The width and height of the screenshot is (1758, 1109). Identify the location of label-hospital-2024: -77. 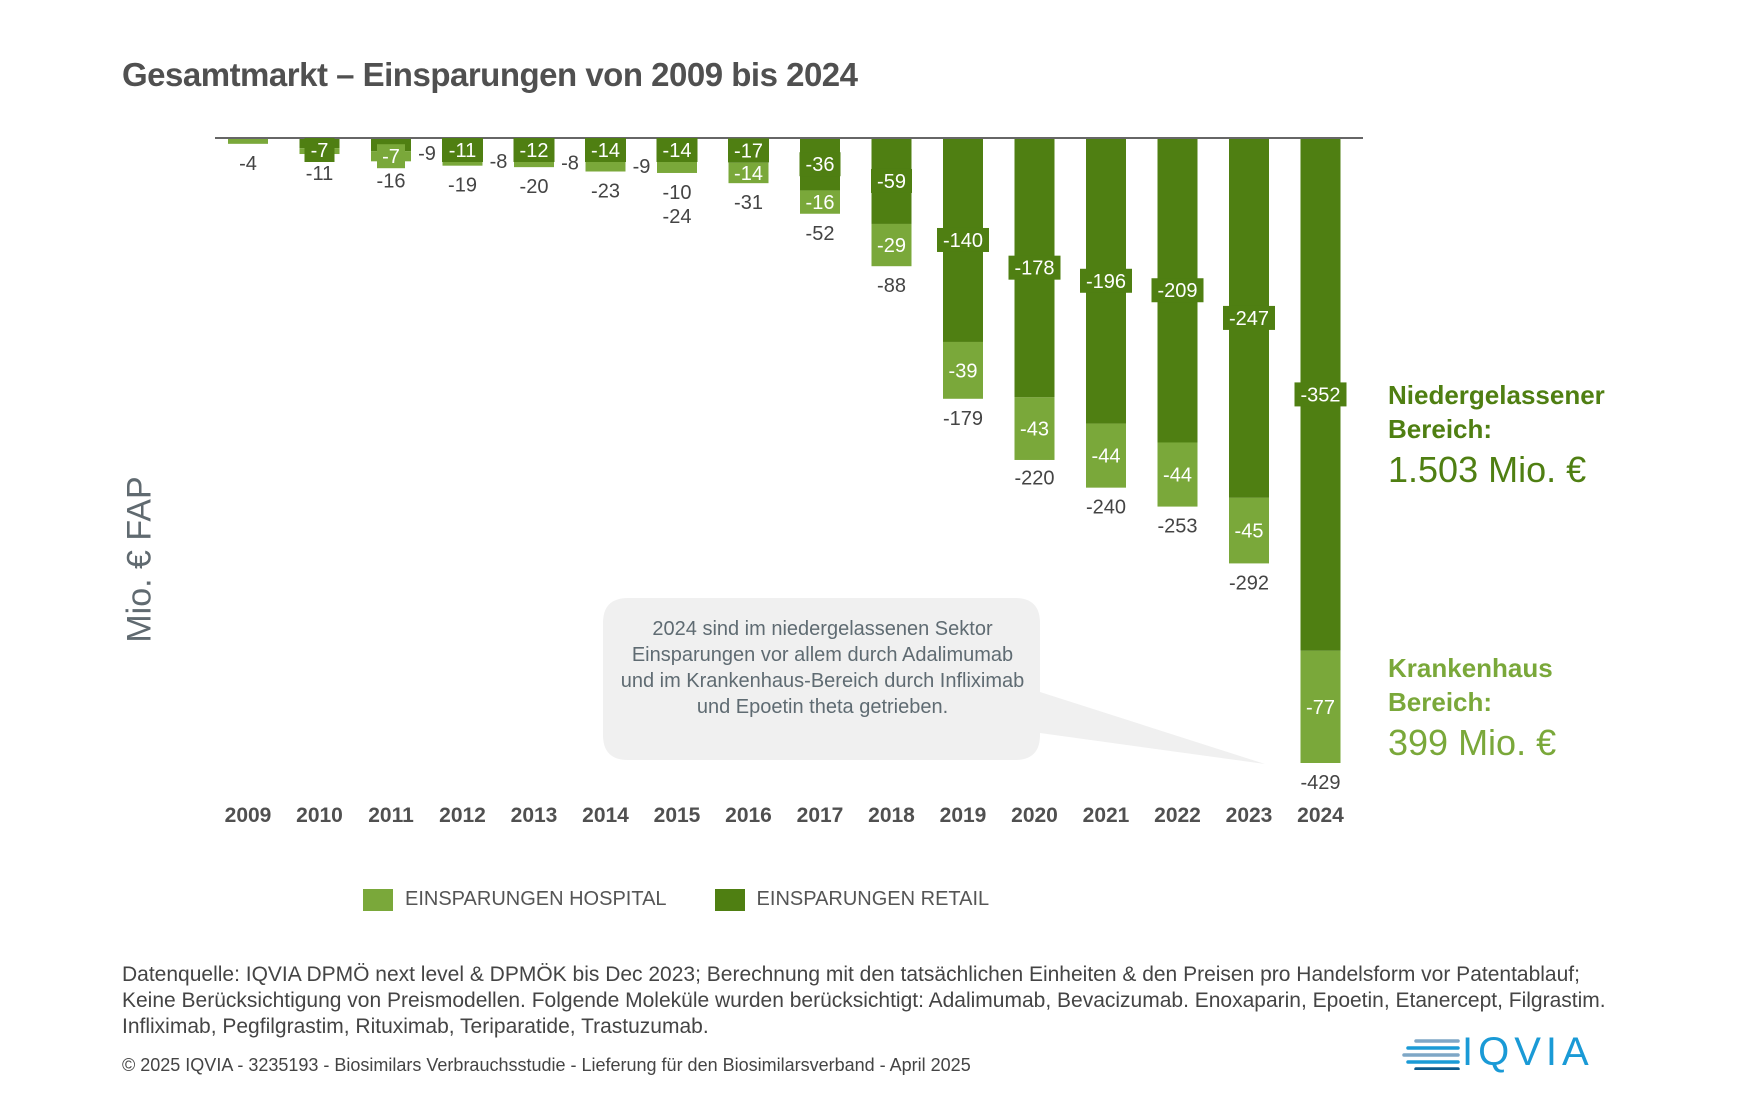
(1320, 708).